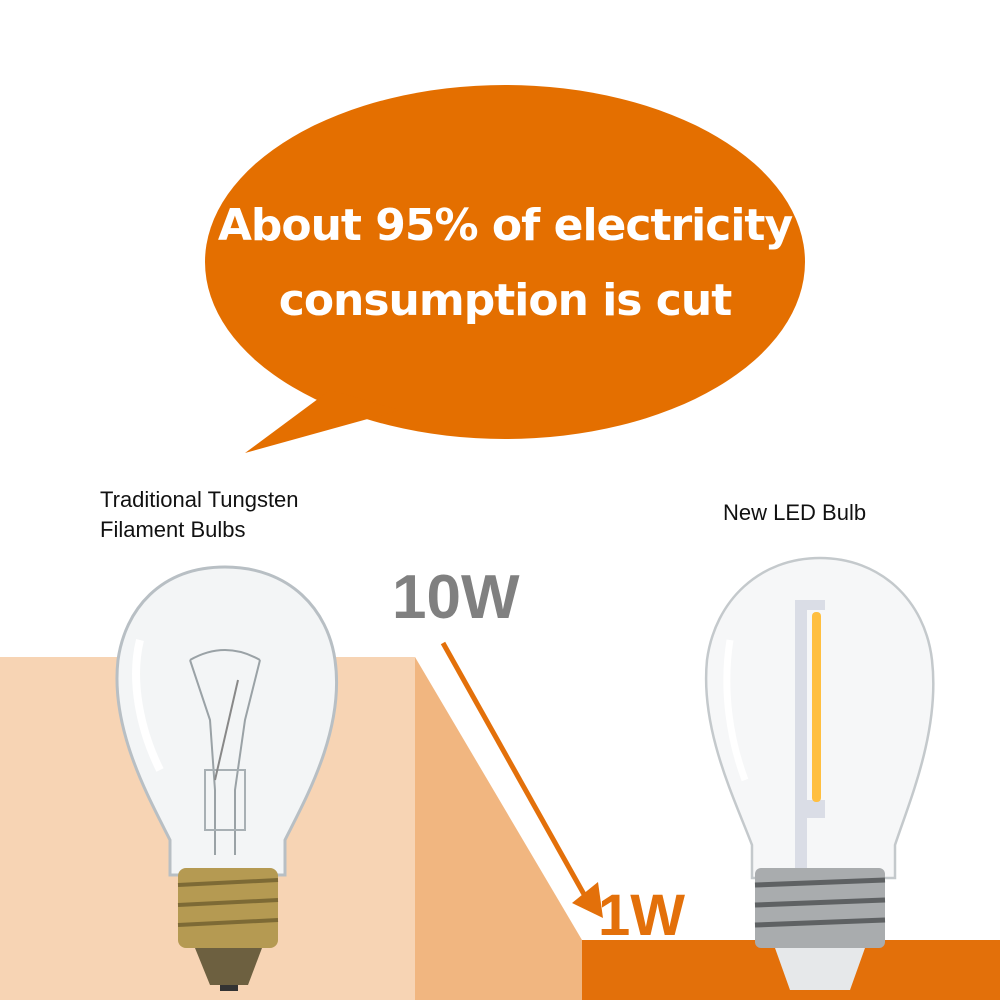 This screenshot has height=1000, width=1000. Describe the element at coordinates (456, 597) in the screenshot. I see `old-wattage: 10W` at that location.